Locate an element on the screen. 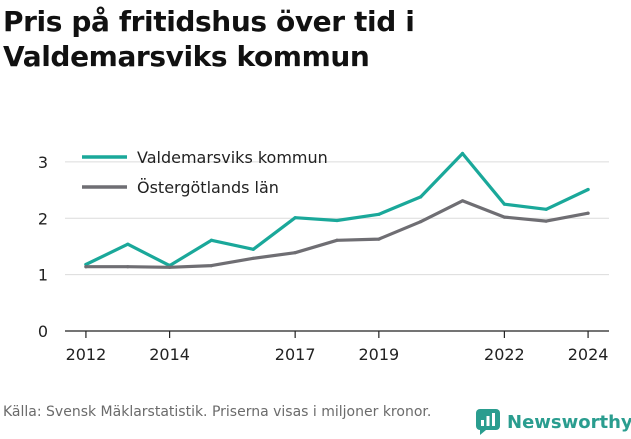 This screenshot has width=631, height=439. series-line-ostergotland is located at coordinates (337, 234).